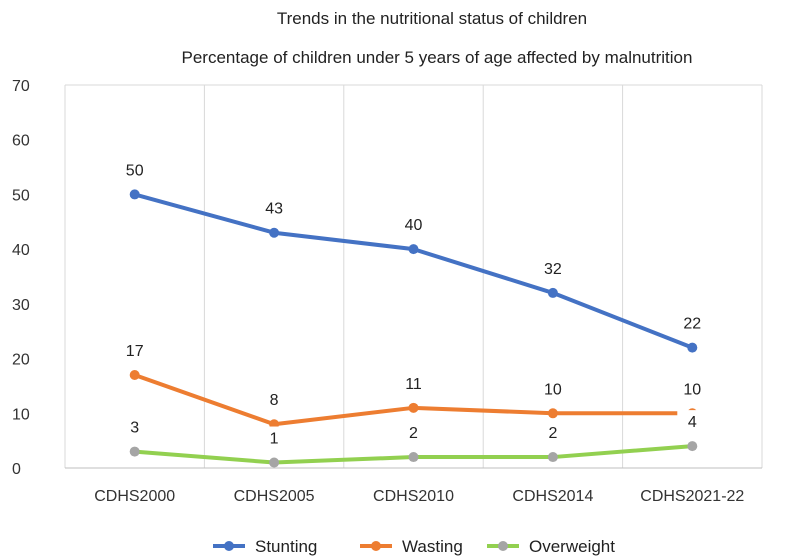 Image resolution: width=795 pixels, height=558 pixels. I want to click on overweight-data-label: 3, so click(134, 428).